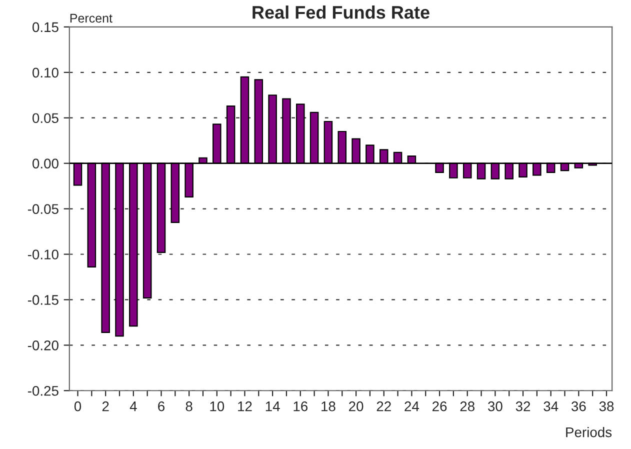 The width and height of the screenshot is (631, 449). Describe the element at coordinates (495, 406) in the screenshot. I see `x-tick-label: 30` at that location.